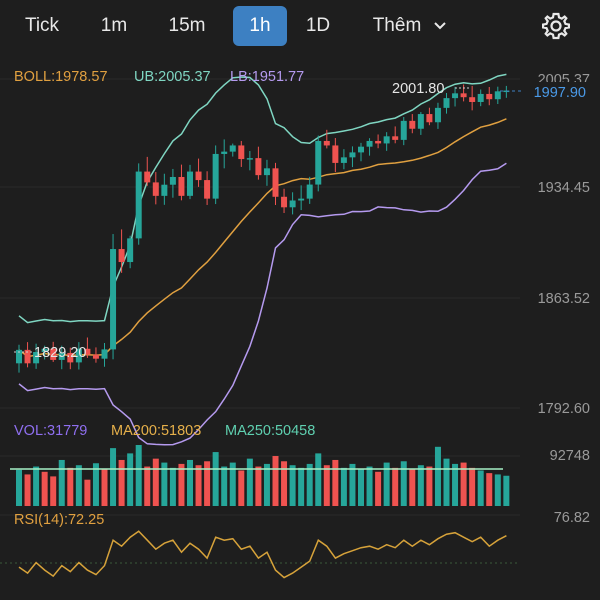  What do you see at coordinates (318, 25) in the screenshot?
I see `tab-1d: 1D` at bounding box center [318, 25].